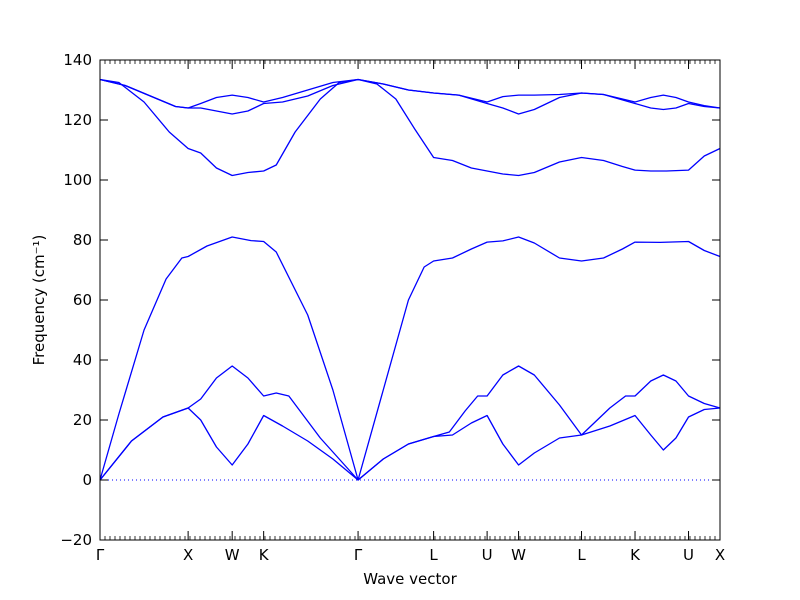 The height and width of the screenshot is (600, 800). Describe the element at coordinates (87, 480) in the screenshot. I see `y-tick-label: 0` at that location.